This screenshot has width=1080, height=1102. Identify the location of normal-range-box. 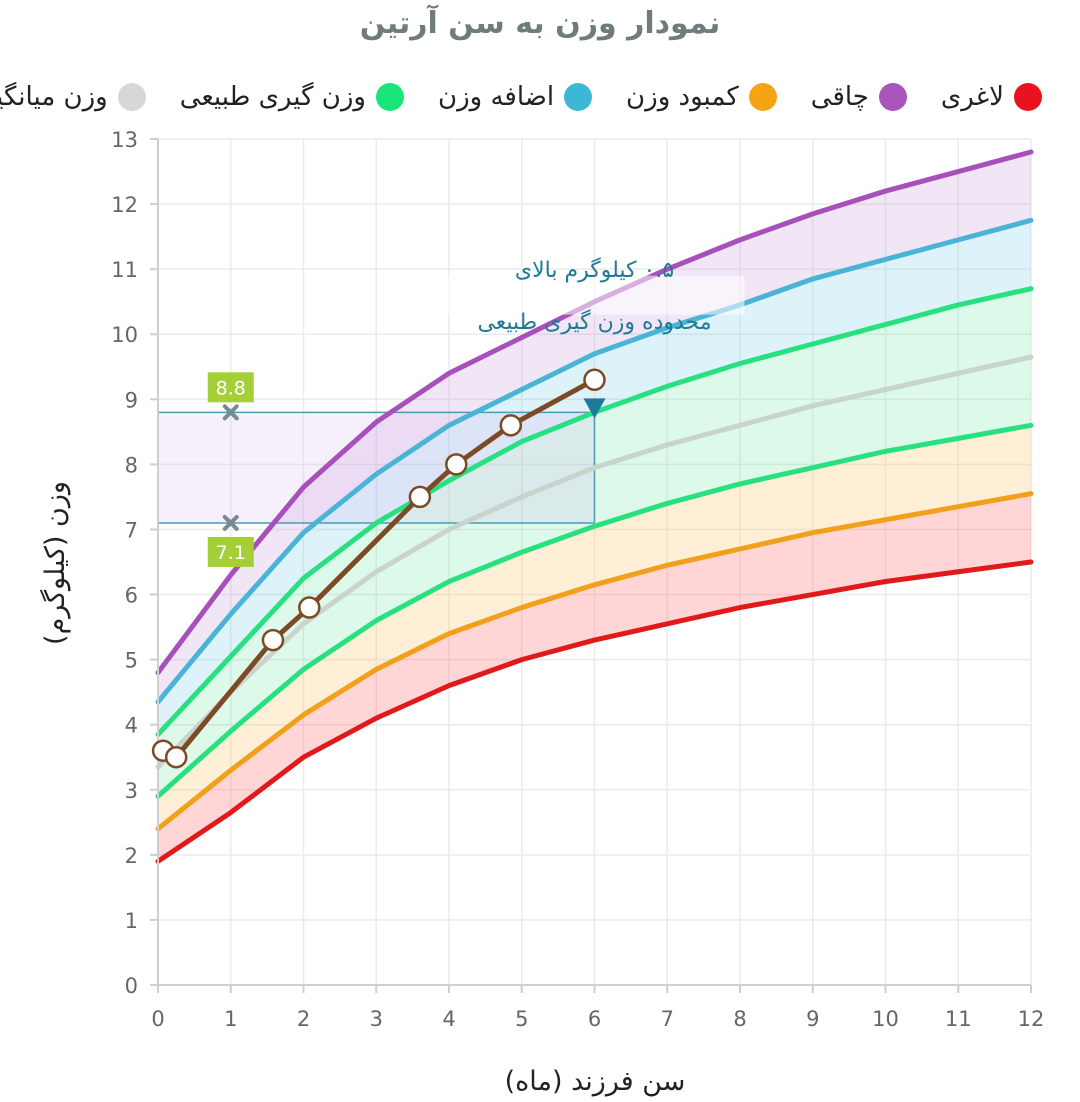
(376, 467).